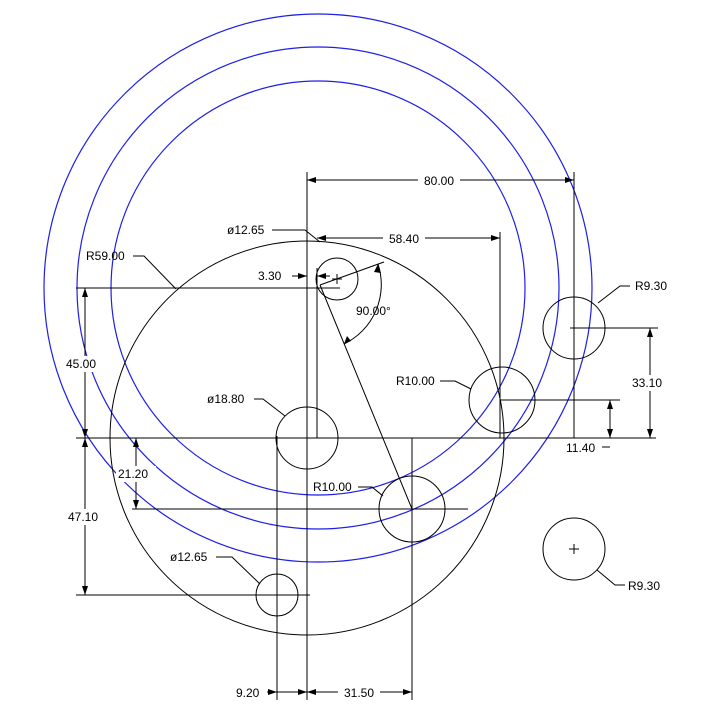  What do you see at coordinates (105, 256) in the screenshot?
I see `label-r59: R59.00` at bounding box center [105, 256].